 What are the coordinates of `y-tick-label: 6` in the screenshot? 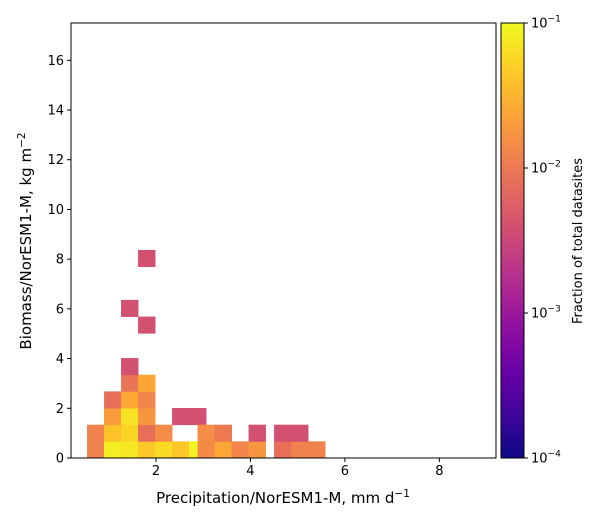 It's located at (60, 309).